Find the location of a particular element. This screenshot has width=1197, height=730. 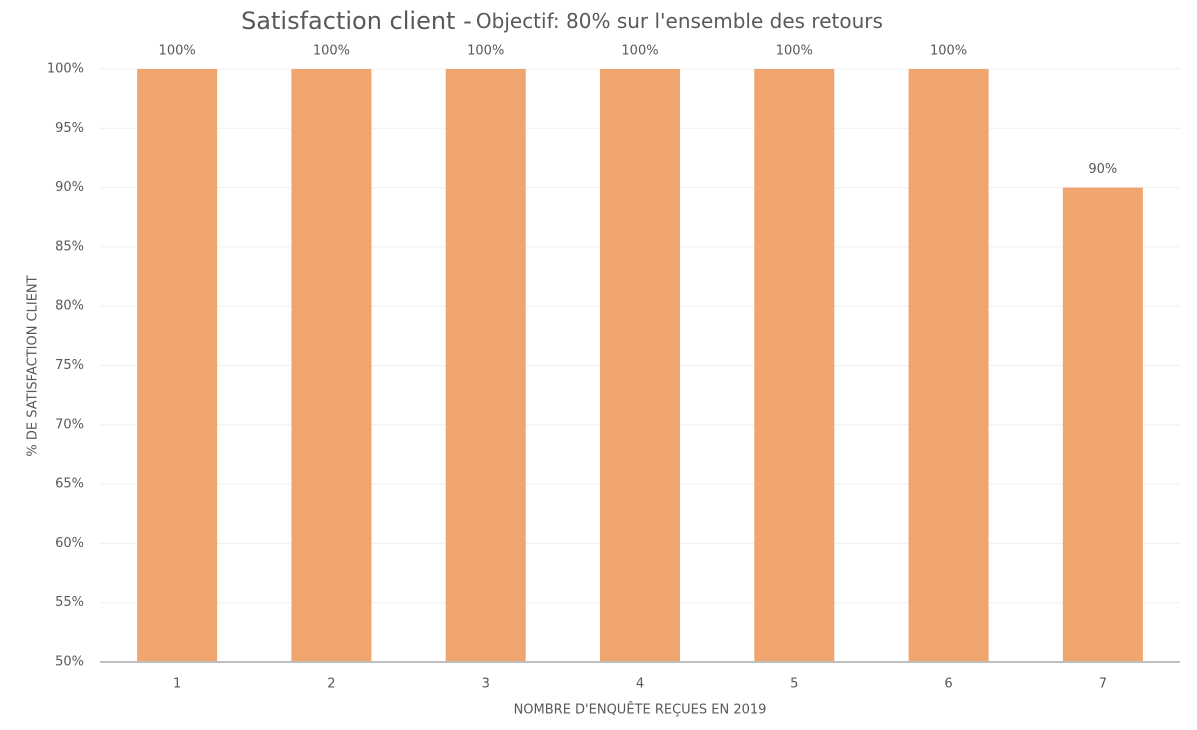

x-tick-label: 7 is located at coordinates (1103, 684).